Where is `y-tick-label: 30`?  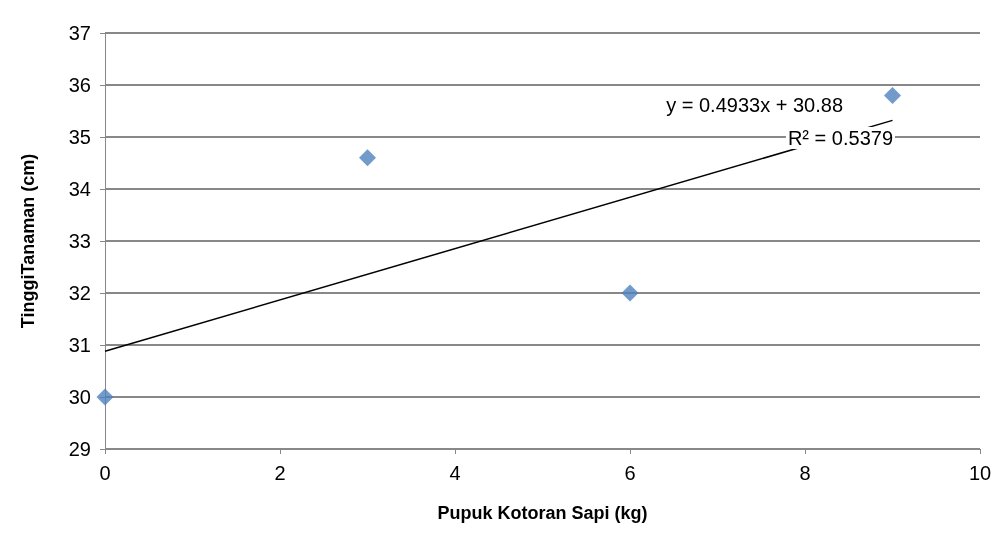 y-tick-label: 30 is located at coordinates (79, 397).